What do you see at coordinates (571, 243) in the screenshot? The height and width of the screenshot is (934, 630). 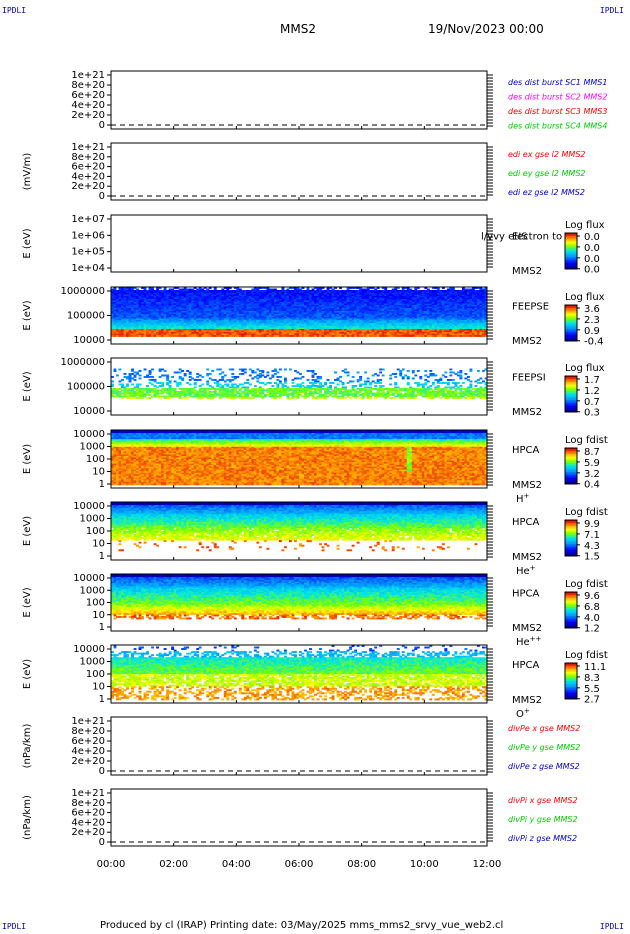 I see `colorbar-segment` at bounding box center [571, 243].